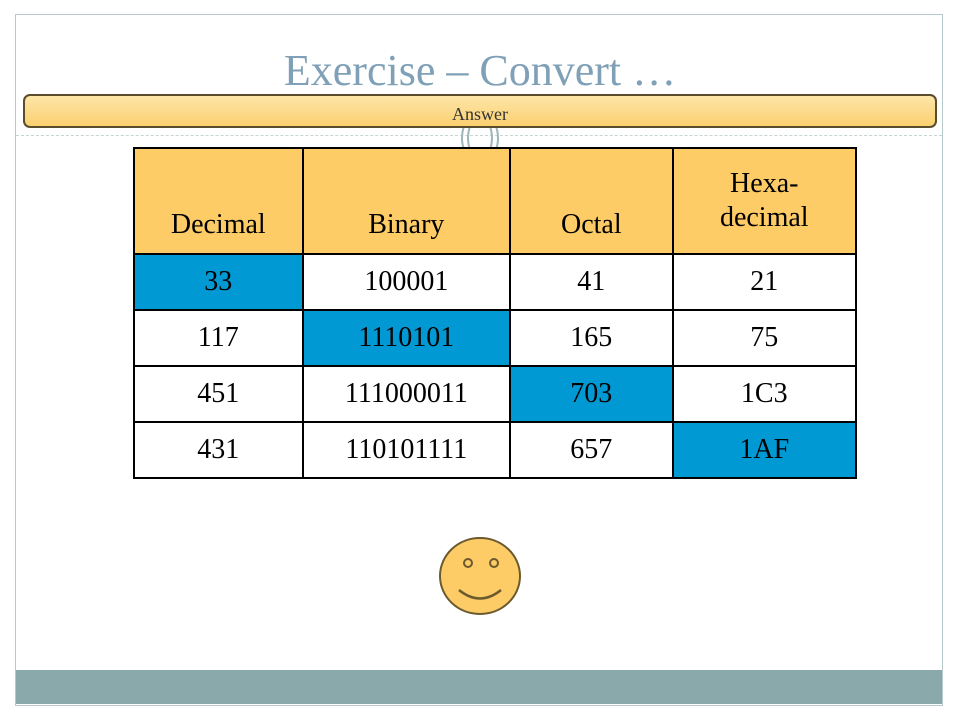 This screenshot has height=720, width=960. What do you see at coordinates (764, 338) in the screenshot?
I see `table-cell: 75` at bounding box center [764, 338].